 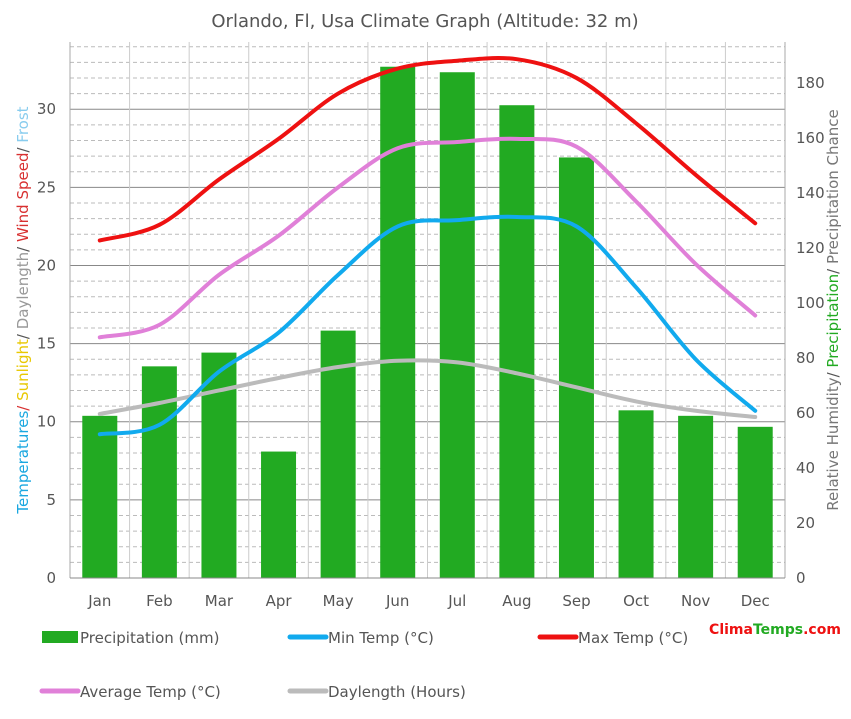 What do you see at coordinates (219, 601) in the screenshot?
I see `x-tick-label-mar: Mar` at bounding box center [219, 601].